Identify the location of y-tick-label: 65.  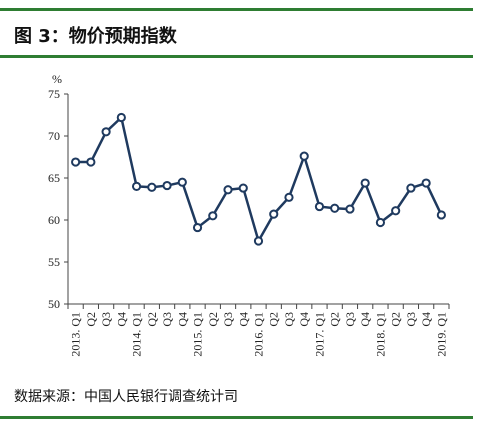
(54, 178).